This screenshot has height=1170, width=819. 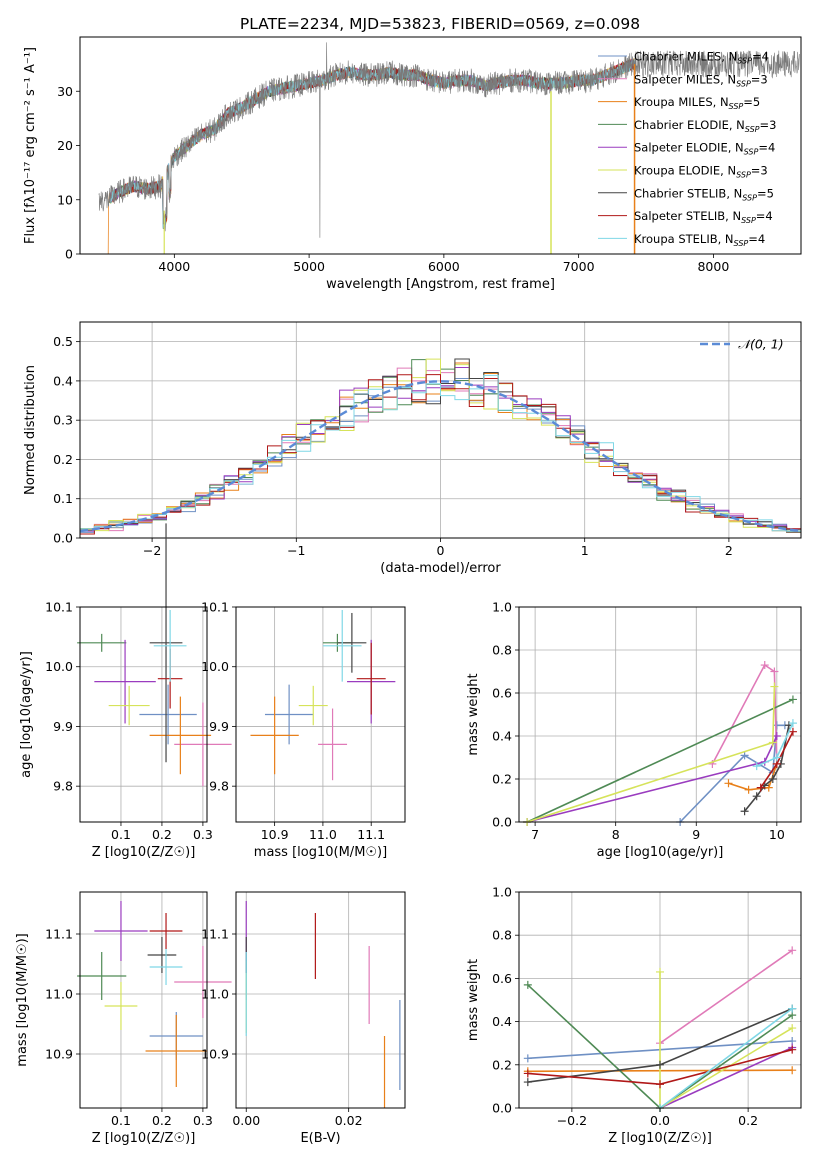 I want to click on legend-series-name: Chabrier ELODIE, N, so click(x=689, y=125).